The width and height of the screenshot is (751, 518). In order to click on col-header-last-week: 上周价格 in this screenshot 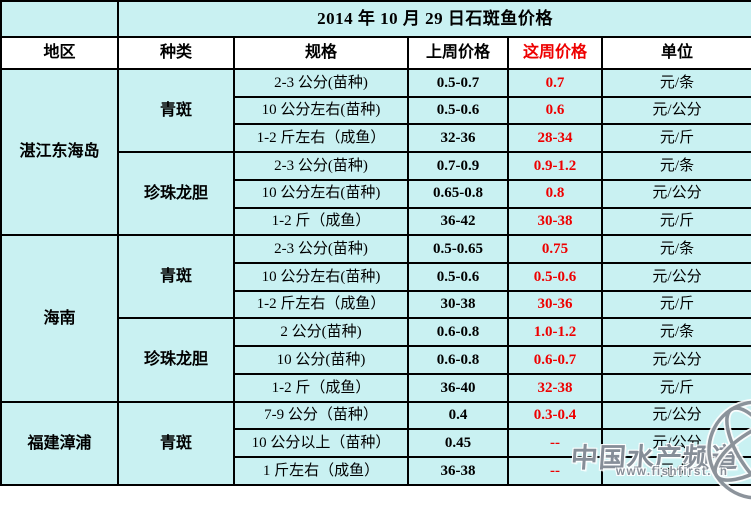, I will do `click(458, 53)`.